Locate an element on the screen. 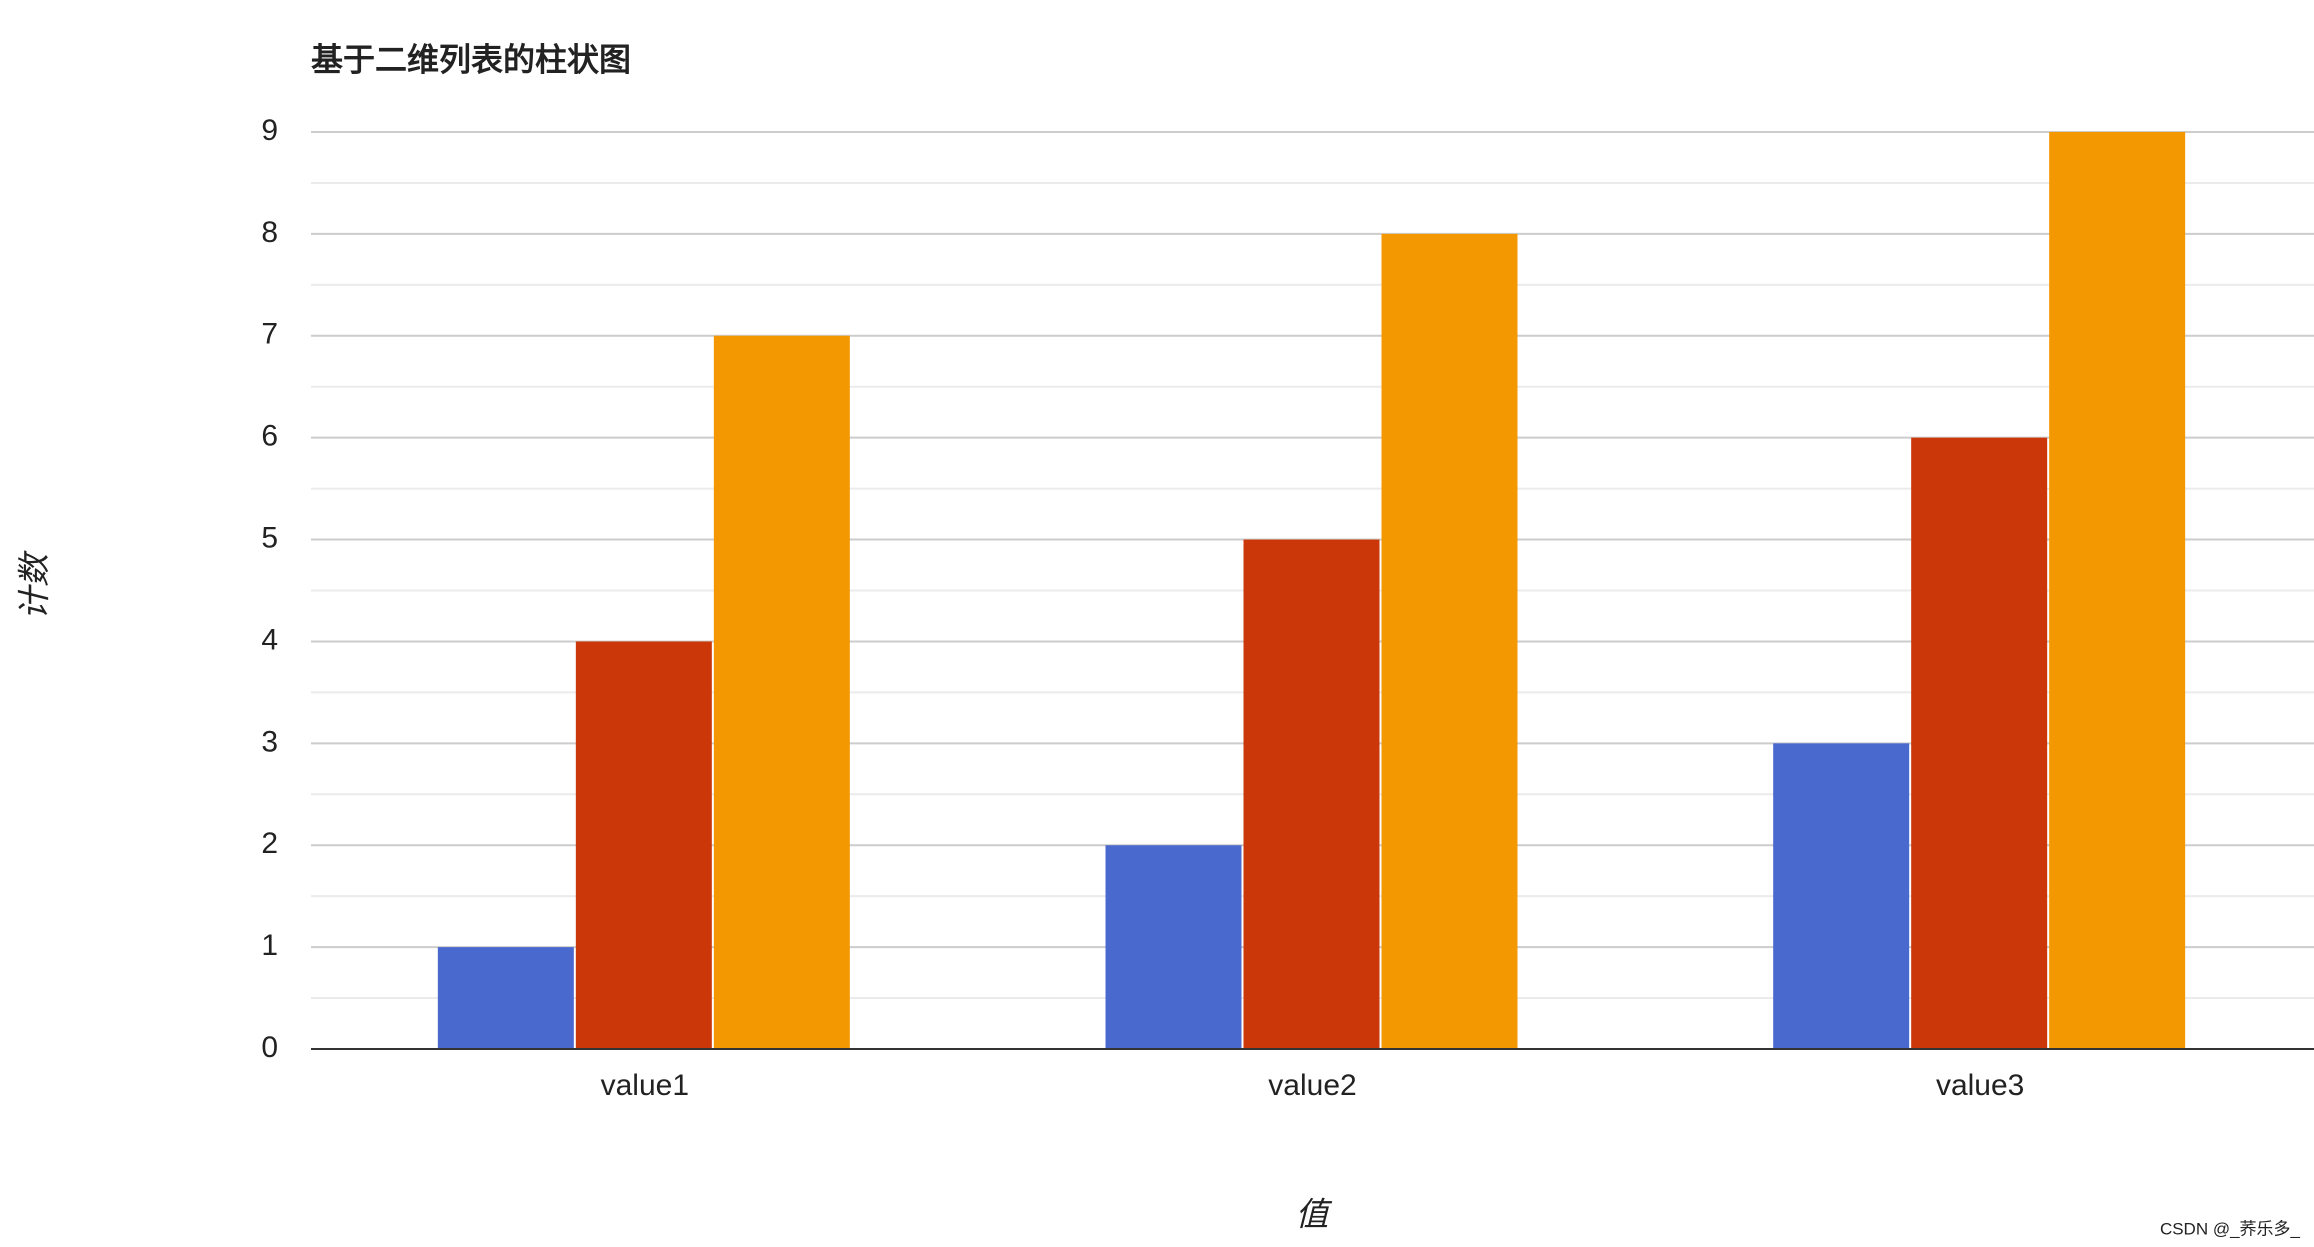 The width and height of the screenshot is (2314, 1247). watermark: CSDN @_荞乐多_ is located at coordinates (2230, 1228).